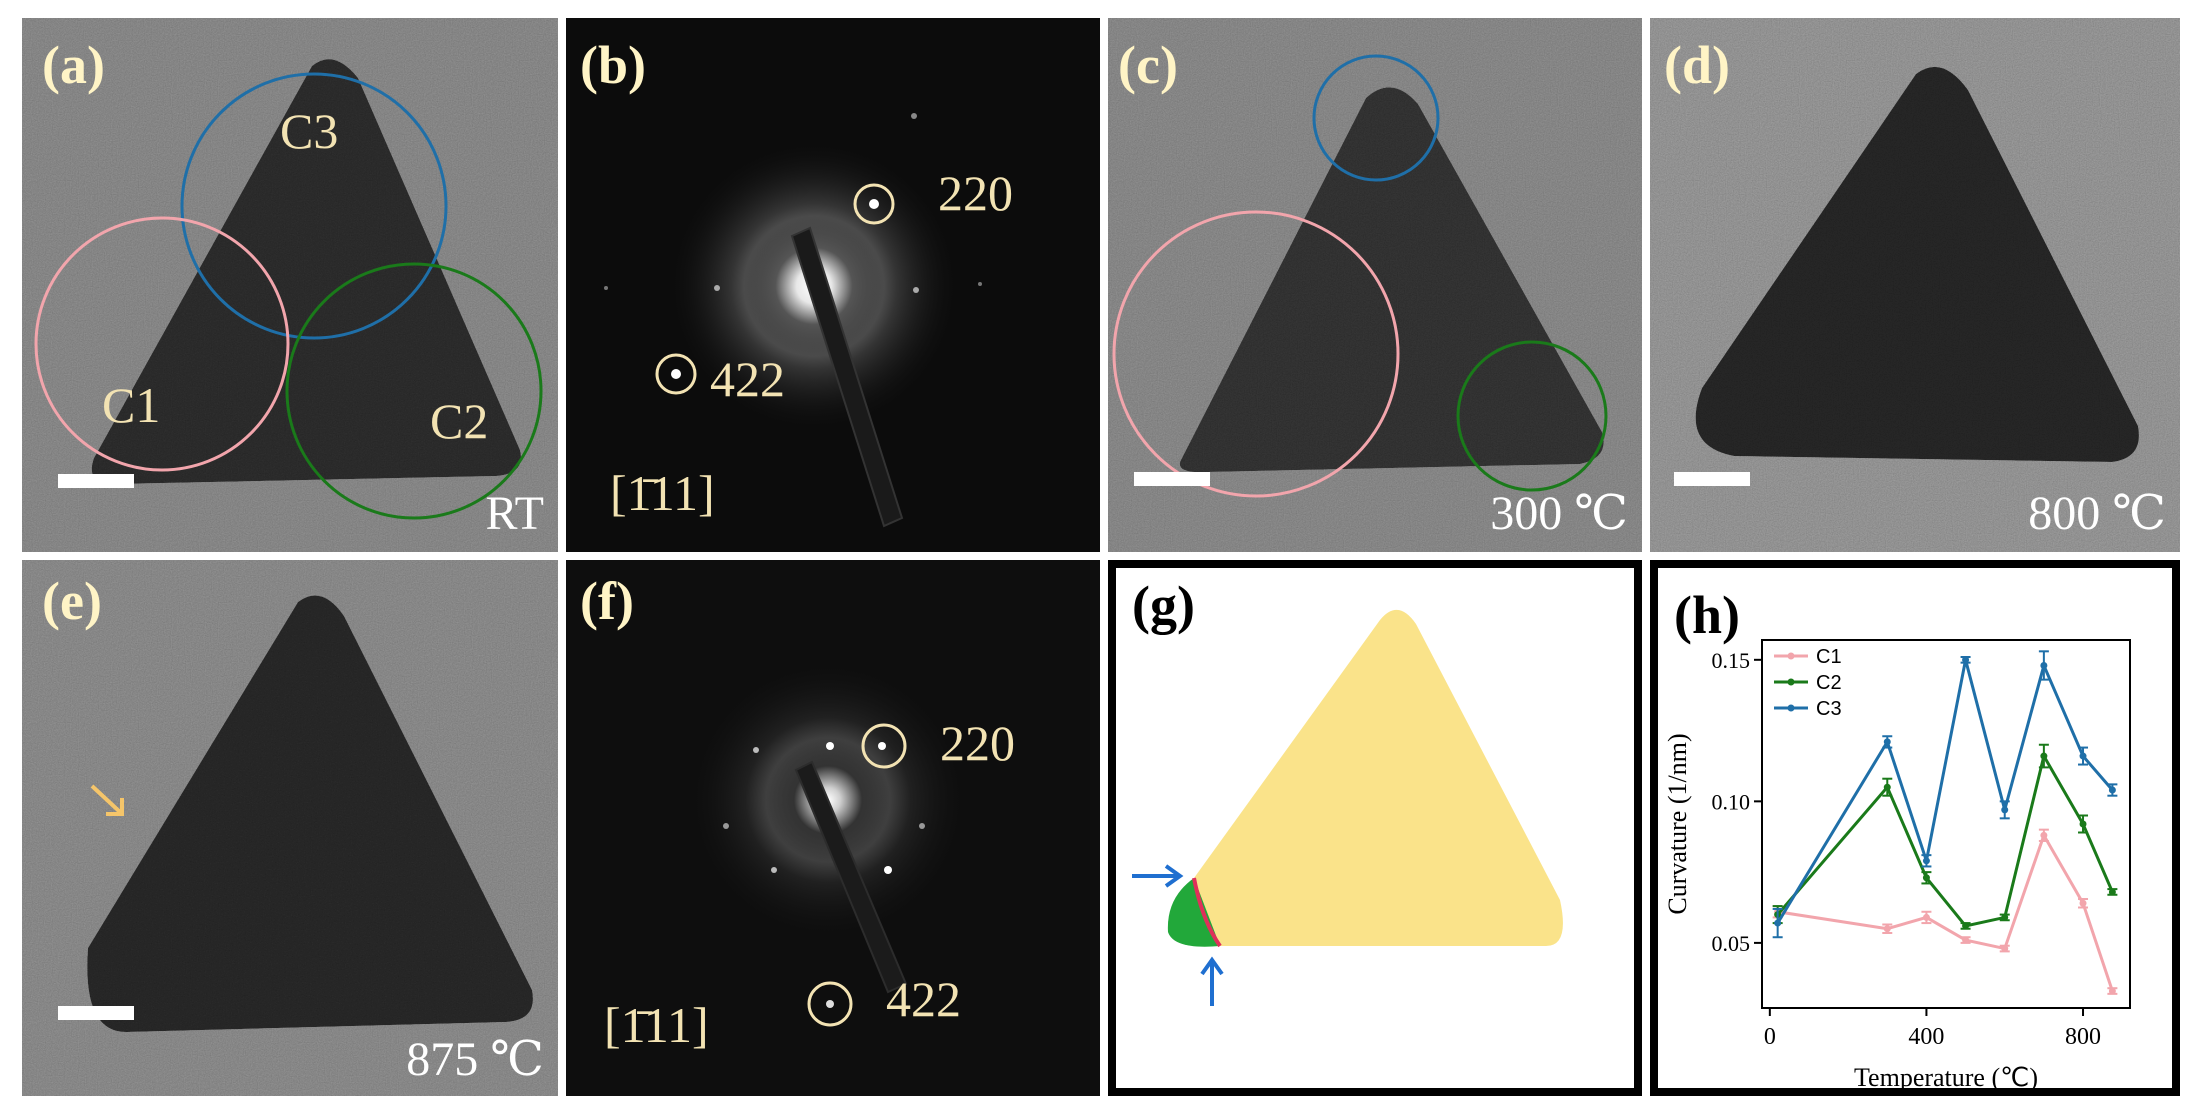  Describe the element at coordinates (72, 601) in the screenshot. I see `panel-e-label: (e)` at that location.